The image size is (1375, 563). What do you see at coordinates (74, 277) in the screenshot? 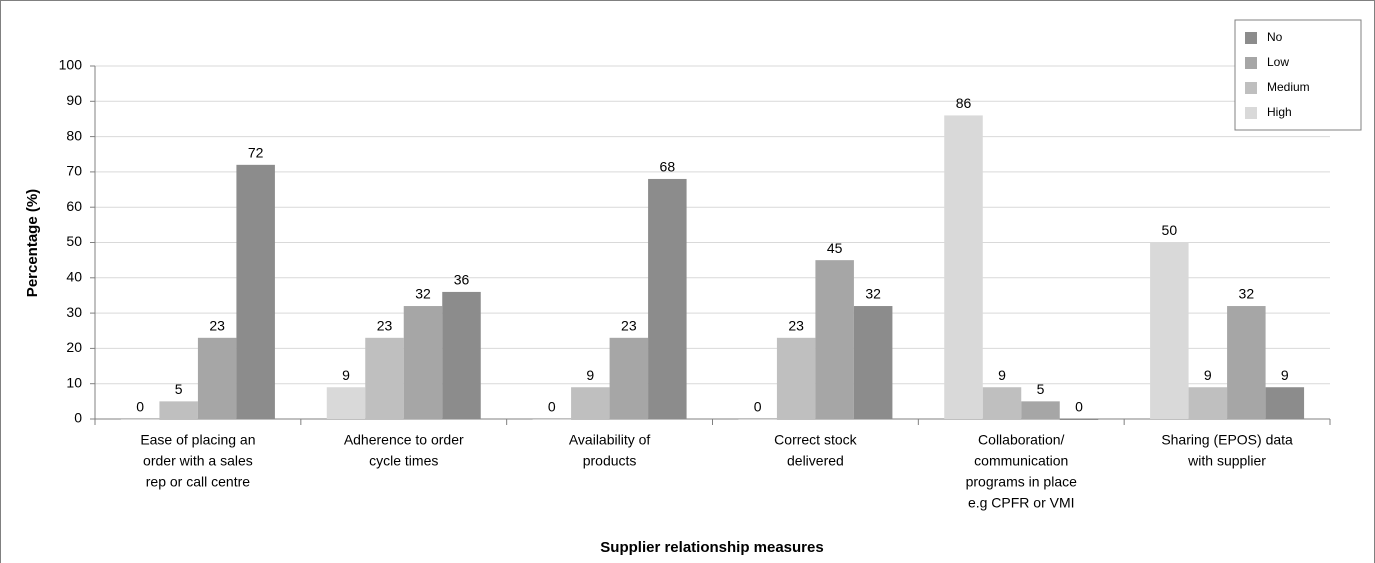
I see `y-tick-label: 40` at bounding box center [74, 277].